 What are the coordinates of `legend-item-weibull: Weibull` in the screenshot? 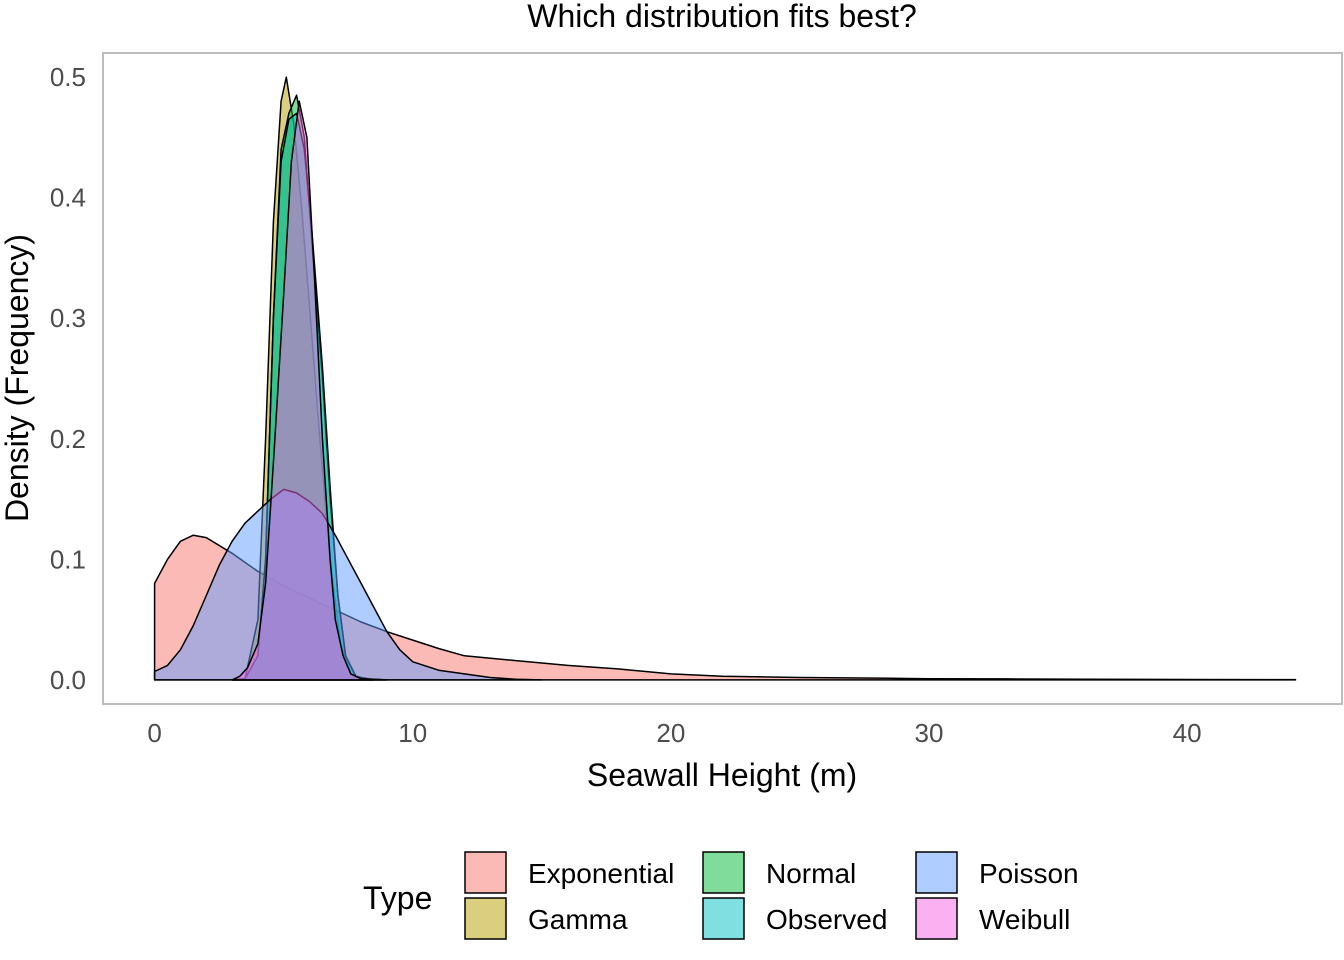 It's located at (992, 918).